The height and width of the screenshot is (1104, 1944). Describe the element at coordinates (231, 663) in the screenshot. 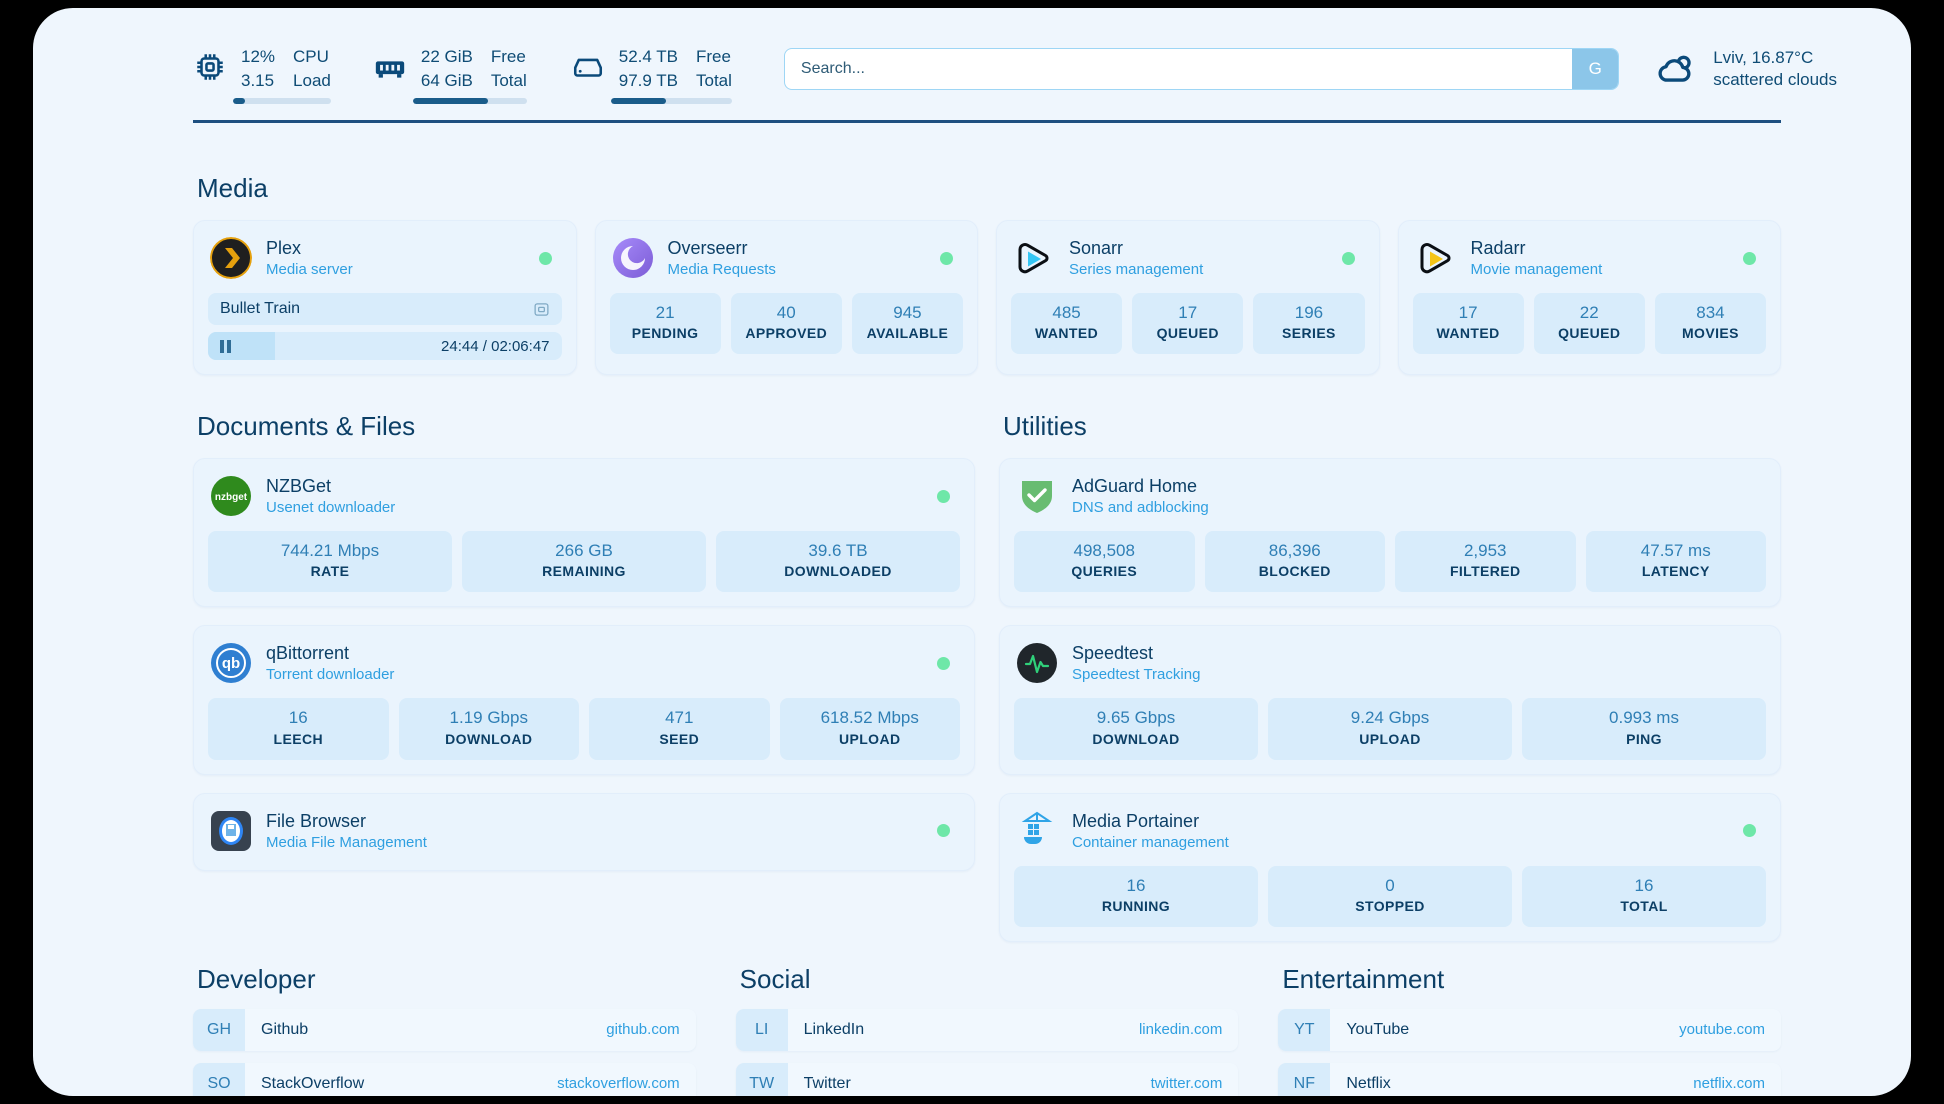

I see `svg-text: qb` at that location.